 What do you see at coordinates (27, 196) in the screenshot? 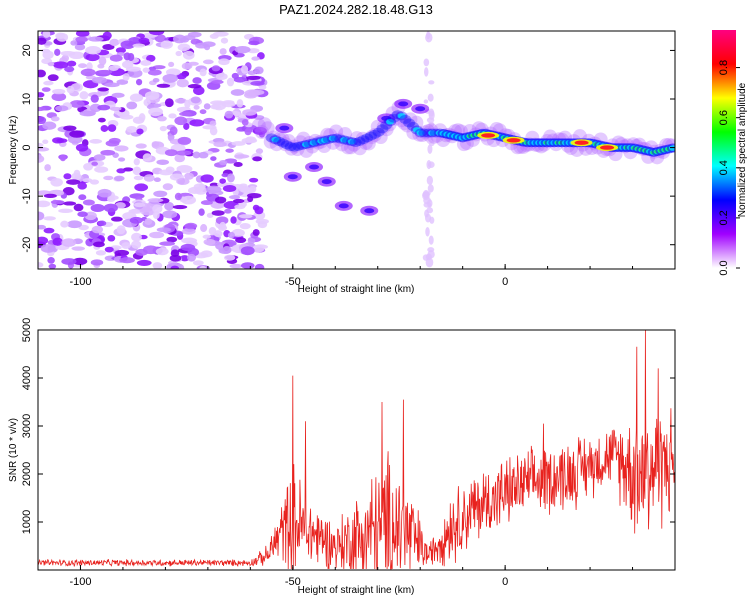
I see `spectrogram-y-tick-label: -10` at bounding box center [27, 196].